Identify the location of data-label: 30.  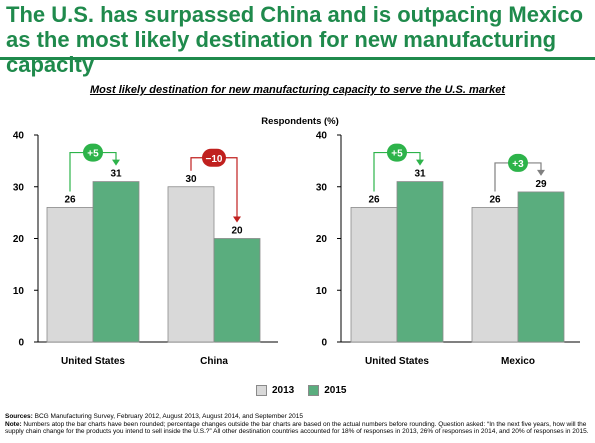
(191, 179).